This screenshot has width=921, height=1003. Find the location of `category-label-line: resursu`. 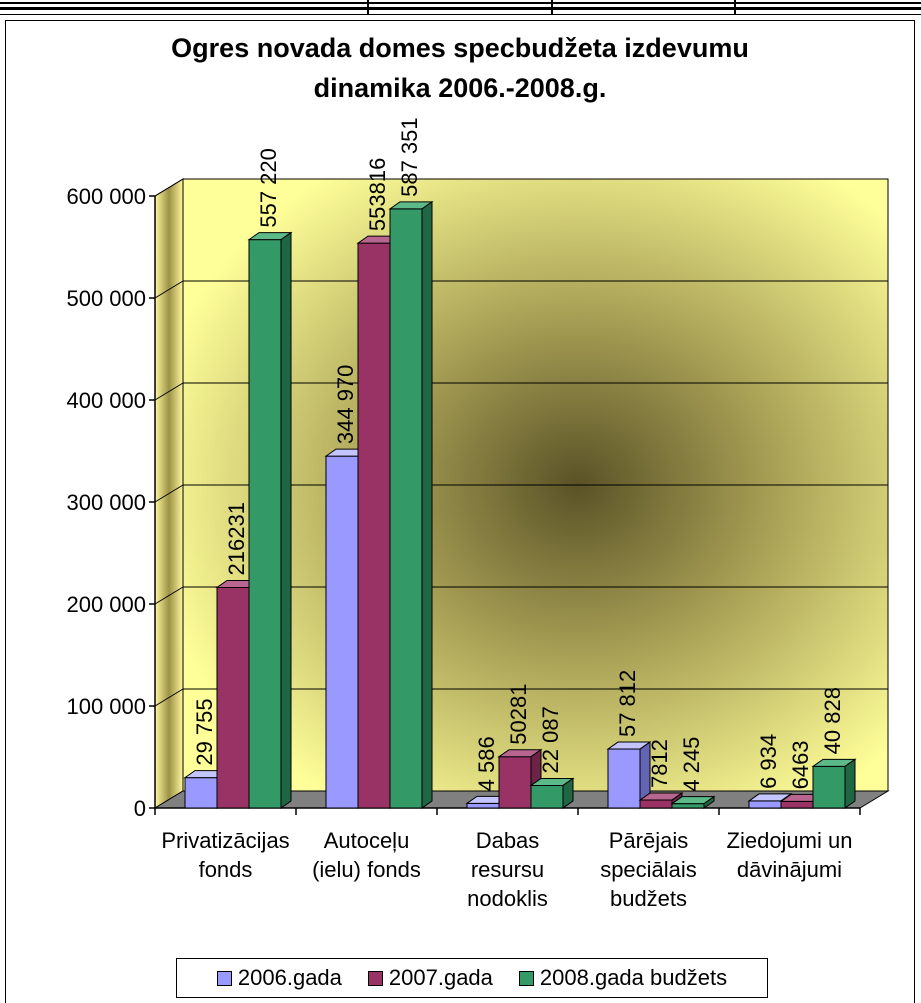

category-label-line: resursu is located at coordinates (507, 869).